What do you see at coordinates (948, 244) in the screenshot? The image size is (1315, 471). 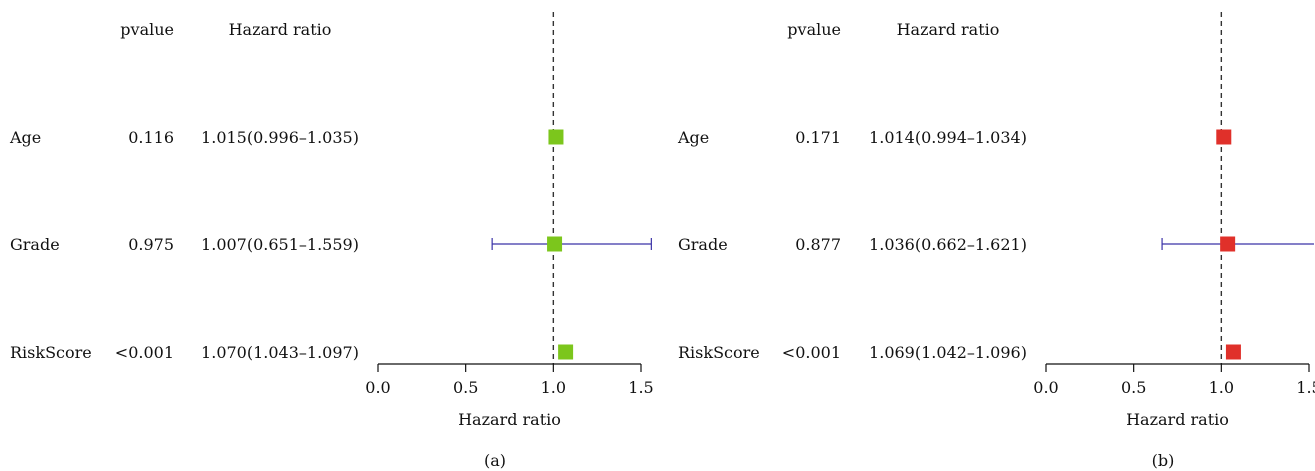 I see `hazard-ratio-cell: 1.036(0.662–1.621)` at bounding box center [948, 244].